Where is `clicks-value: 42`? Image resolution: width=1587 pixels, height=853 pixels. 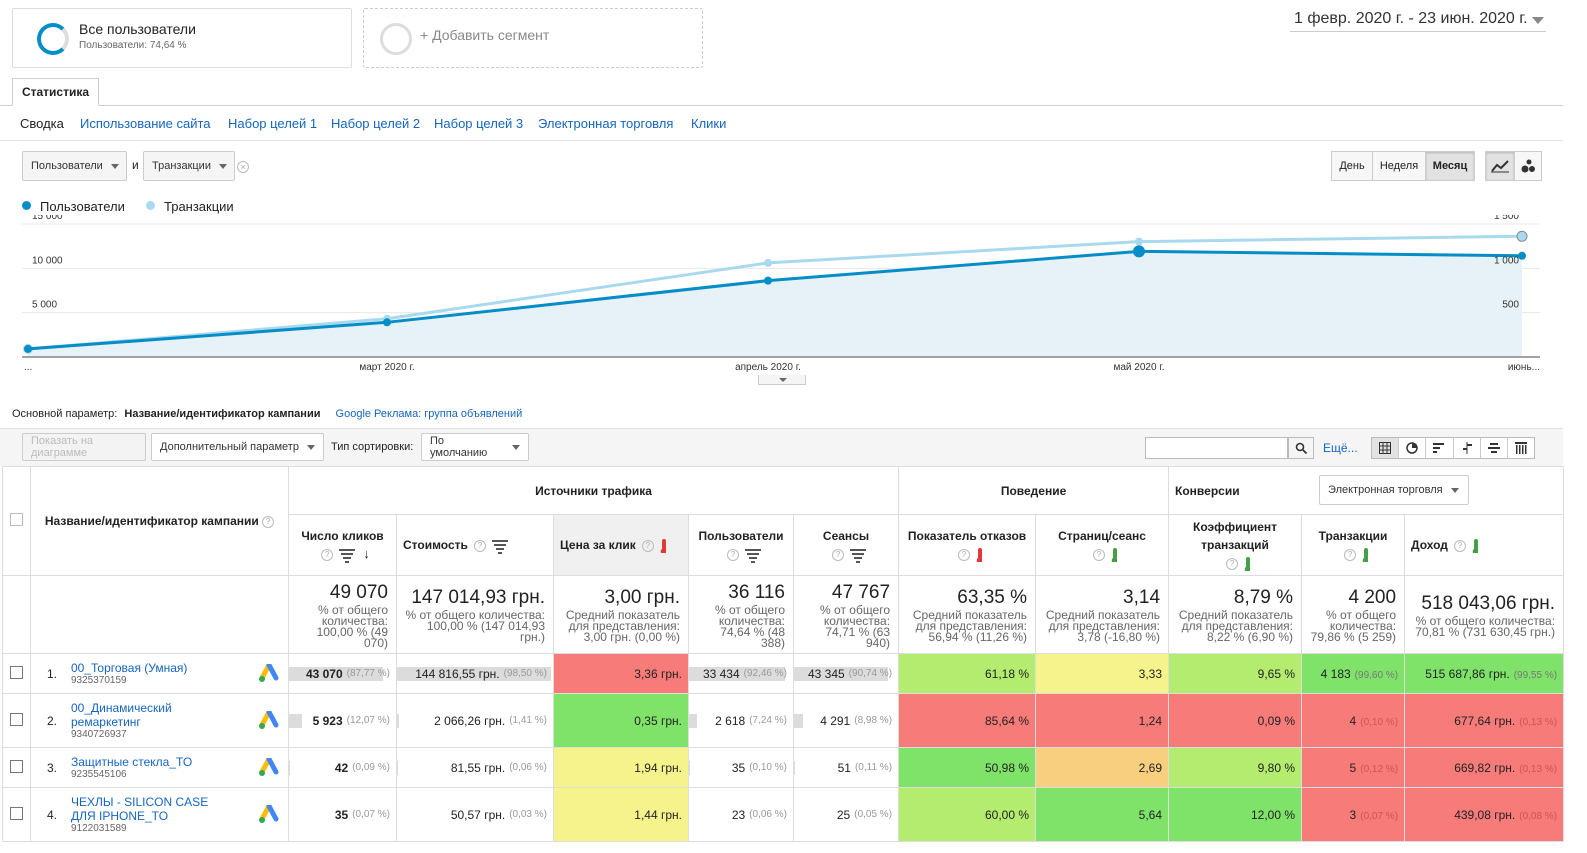
clicks-value: 42 is located at coordinates (341, 767).